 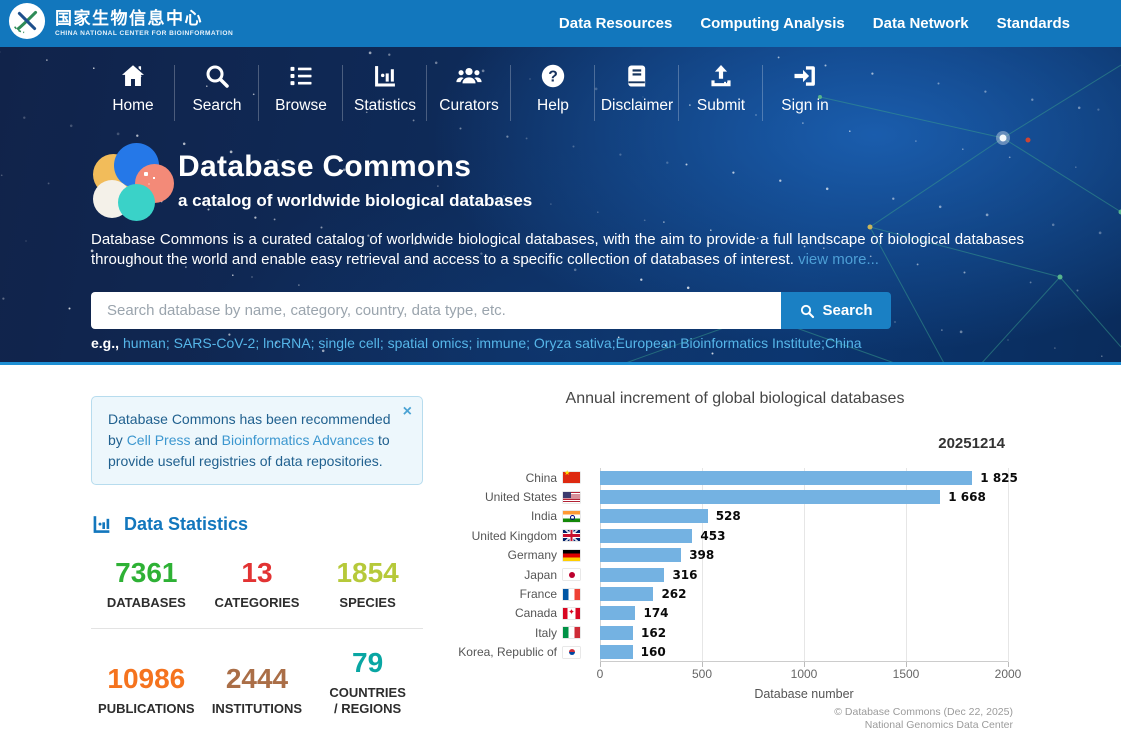 What do you see at coordinates (843, 343) in the screenshot?
I see `example-link: China` at bounding box center [843, 343].